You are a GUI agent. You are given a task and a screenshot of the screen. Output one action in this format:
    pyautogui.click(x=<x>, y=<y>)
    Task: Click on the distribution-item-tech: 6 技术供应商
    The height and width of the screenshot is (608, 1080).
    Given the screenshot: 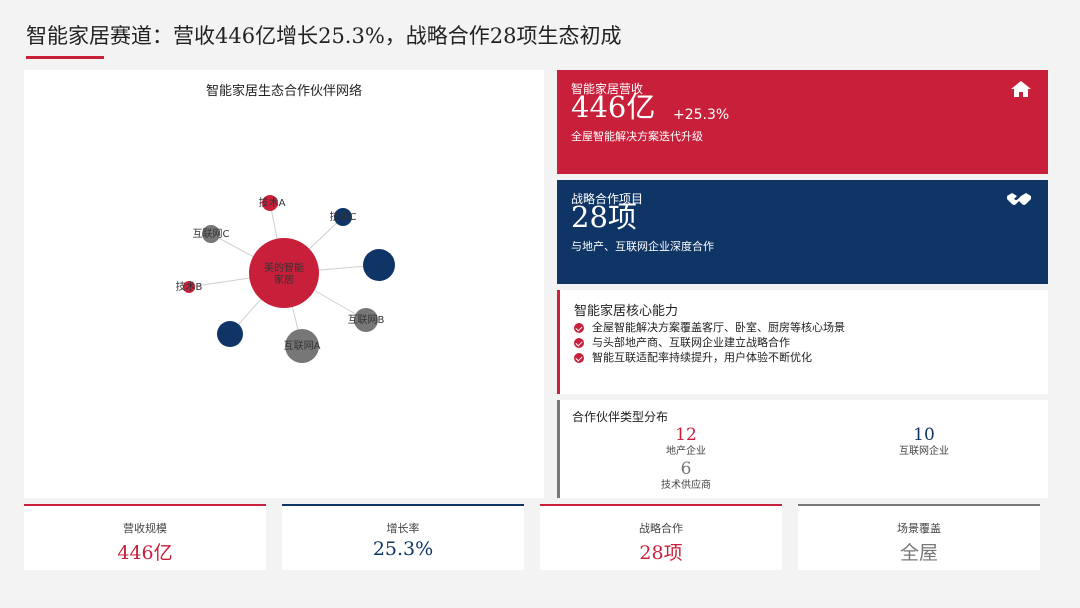 What is the action you would take?
    pyautogui.click(x=686, y=476)
    